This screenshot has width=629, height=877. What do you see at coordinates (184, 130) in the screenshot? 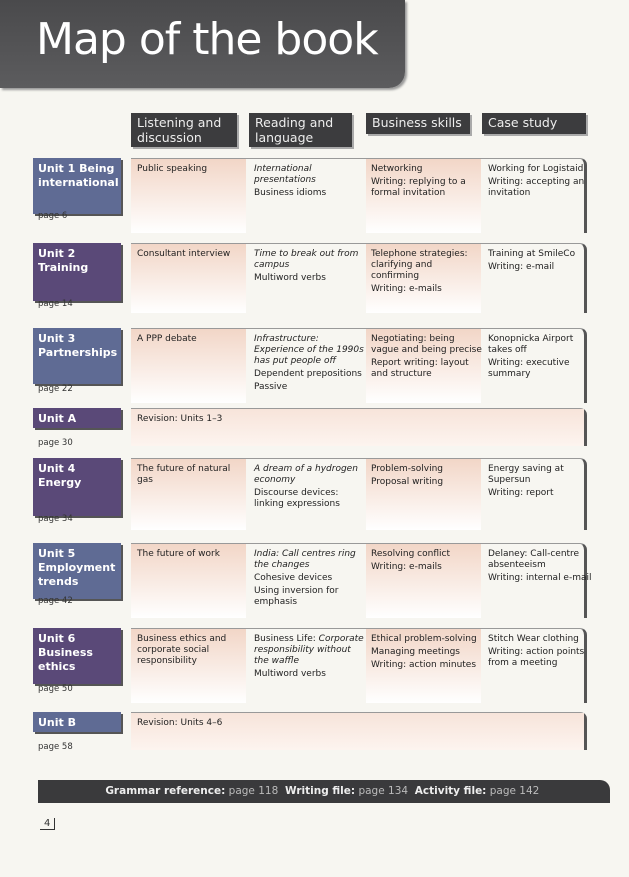
I see `column-header-listening: Listening and discussion` at bounding box center [184, 130].